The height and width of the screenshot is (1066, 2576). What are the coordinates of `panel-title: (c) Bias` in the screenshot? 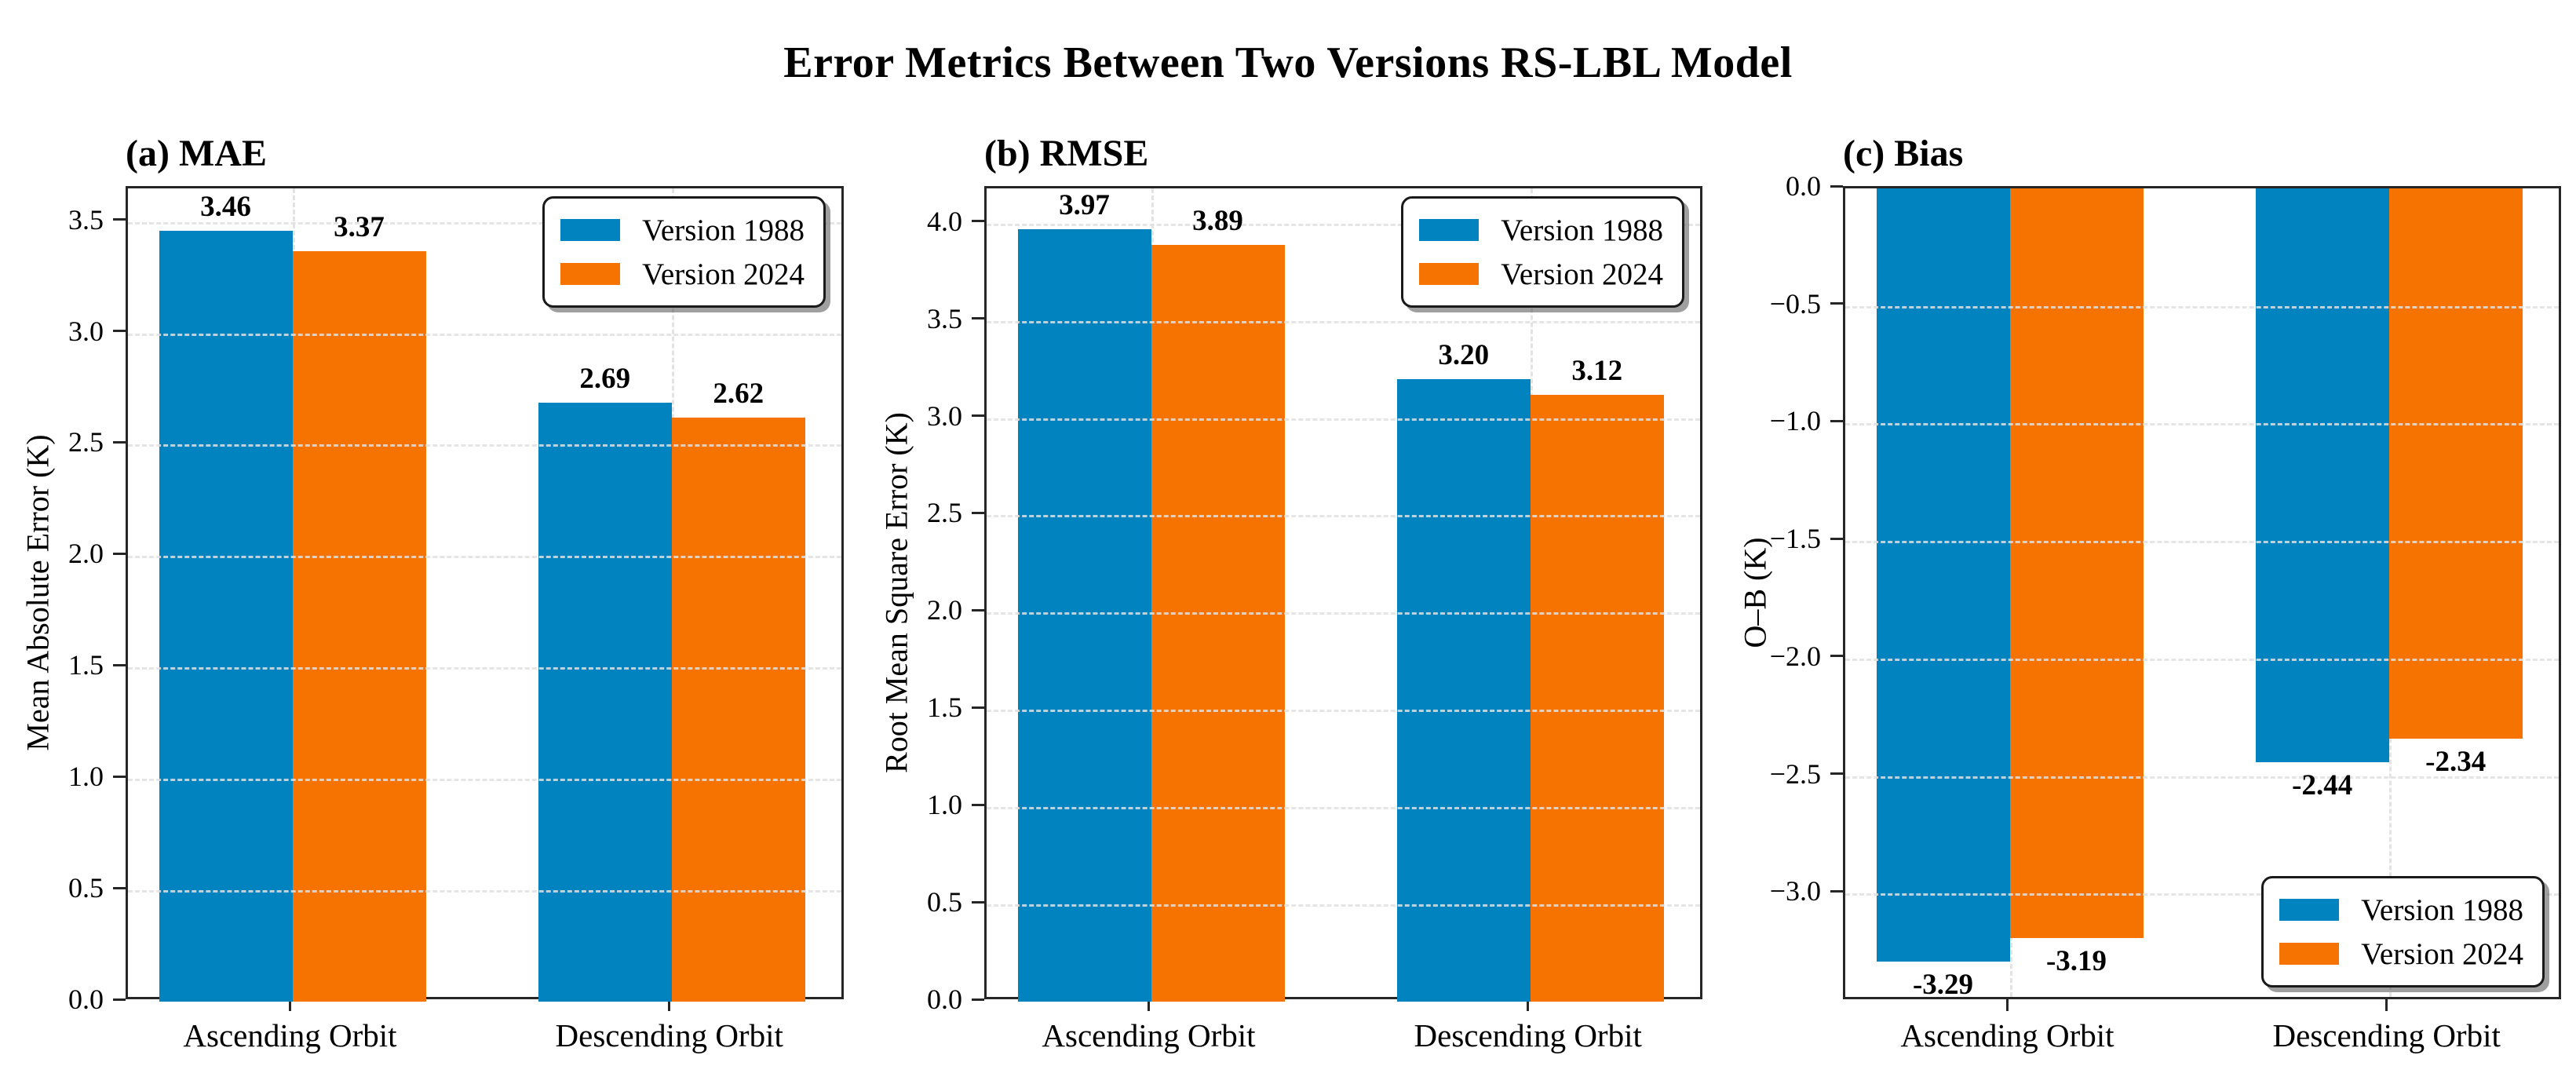 It's located at (1904, 153).